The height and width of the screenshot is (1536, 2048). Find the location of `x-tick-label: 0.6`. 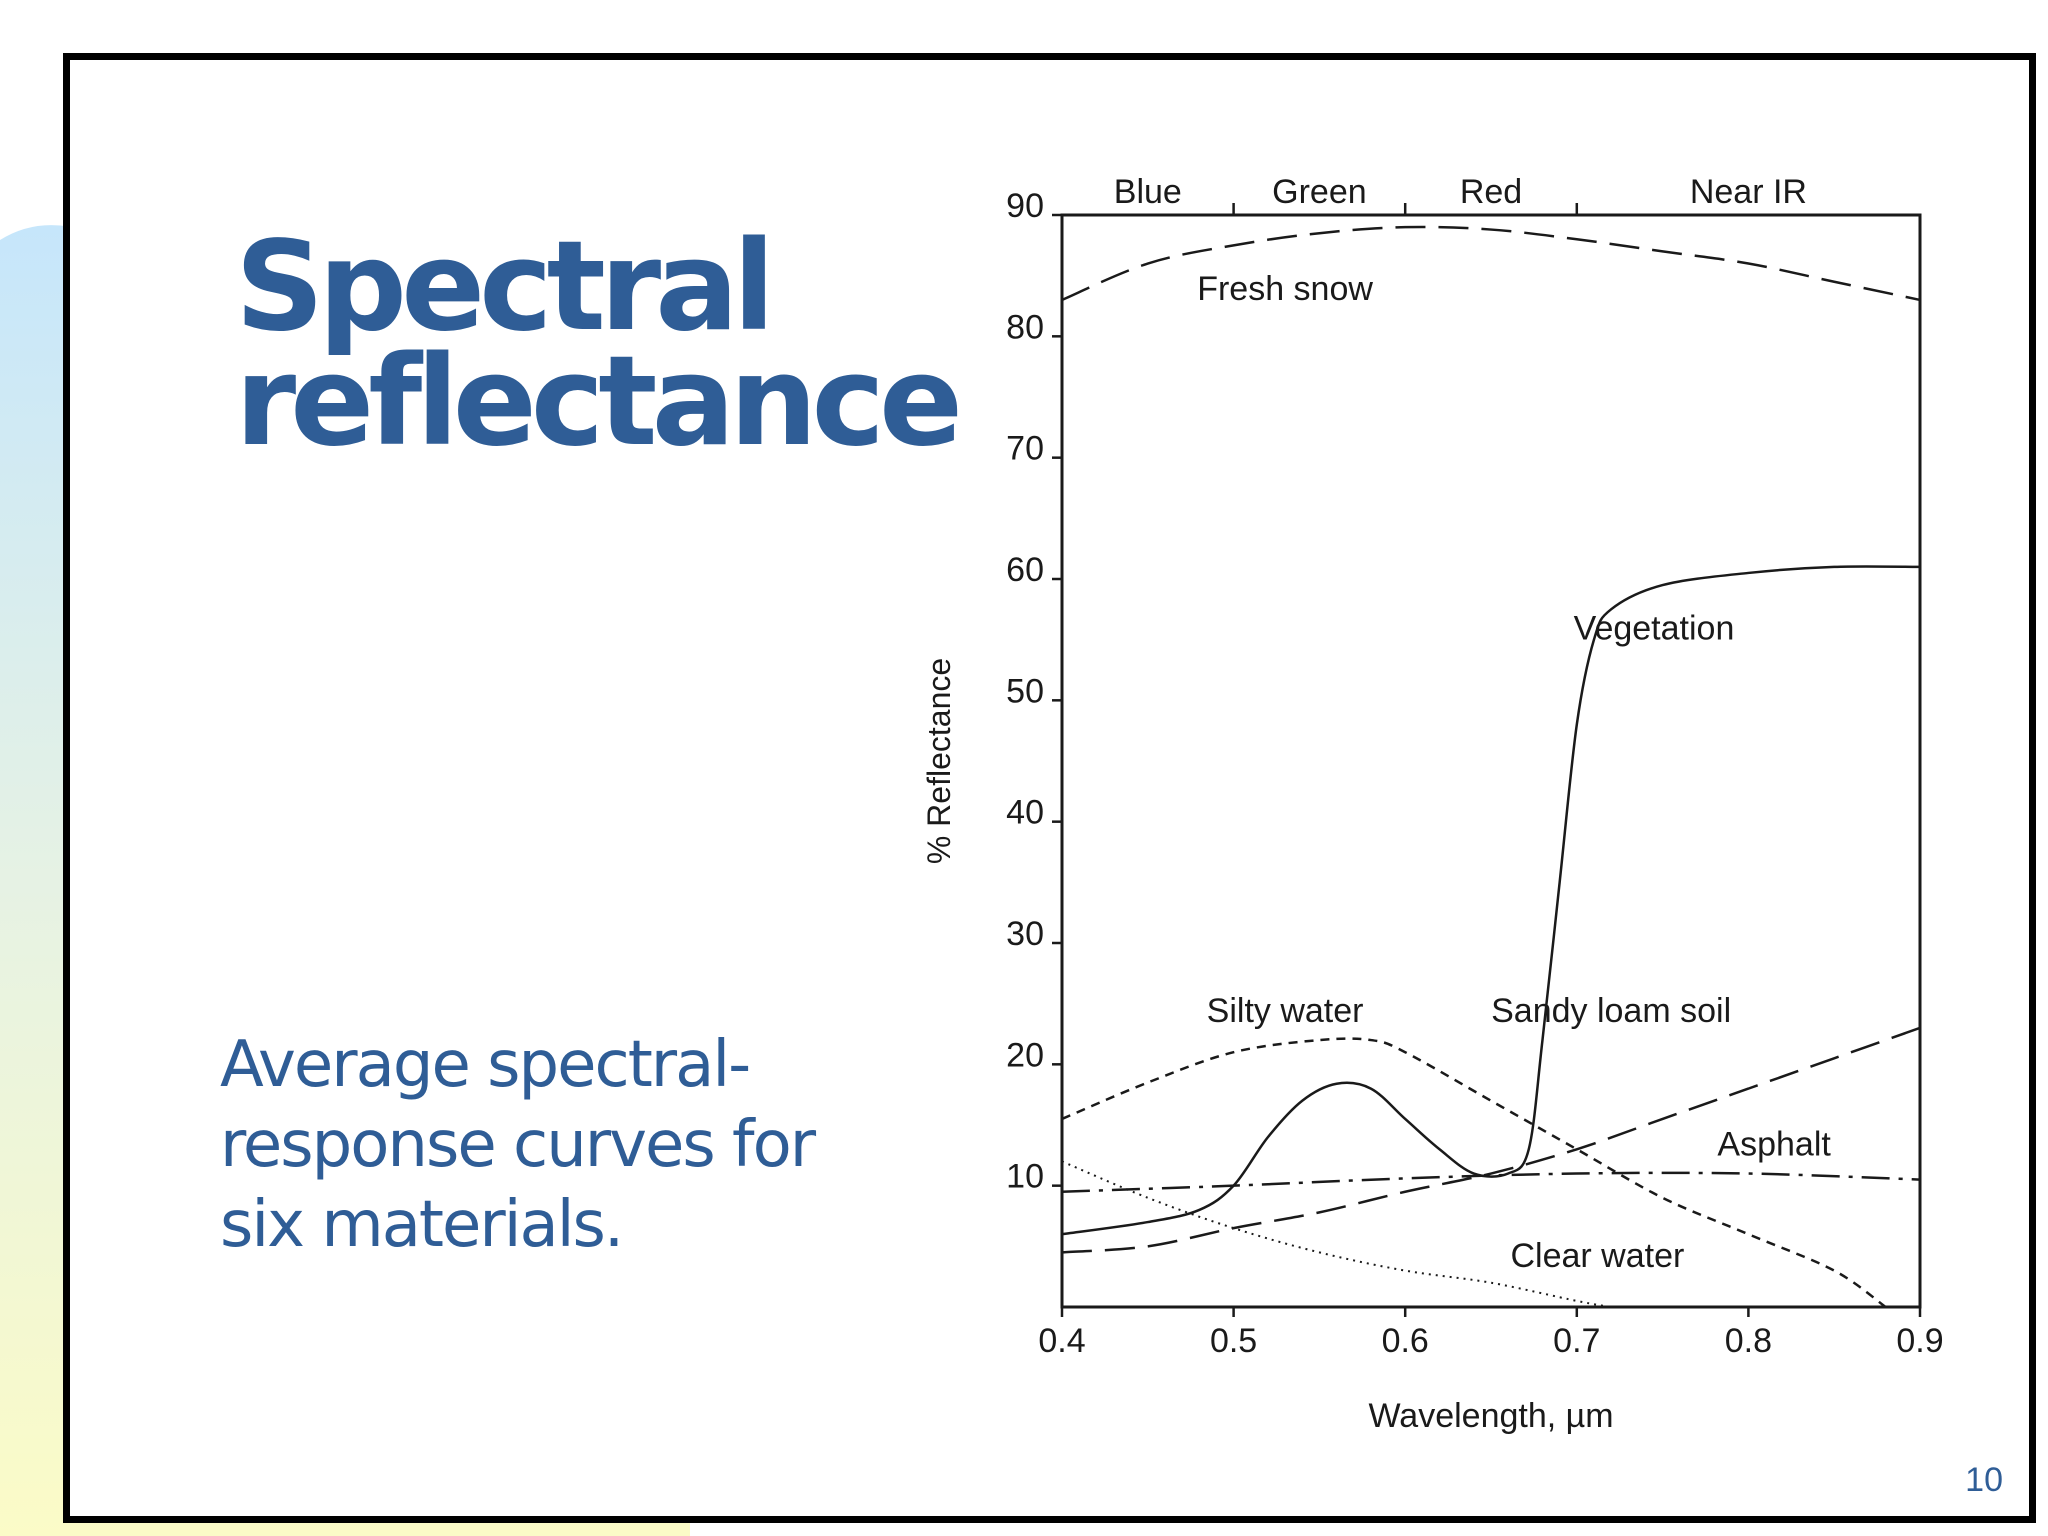

x-tick-label: 0.6 is located at coordinates (1405, 1341).